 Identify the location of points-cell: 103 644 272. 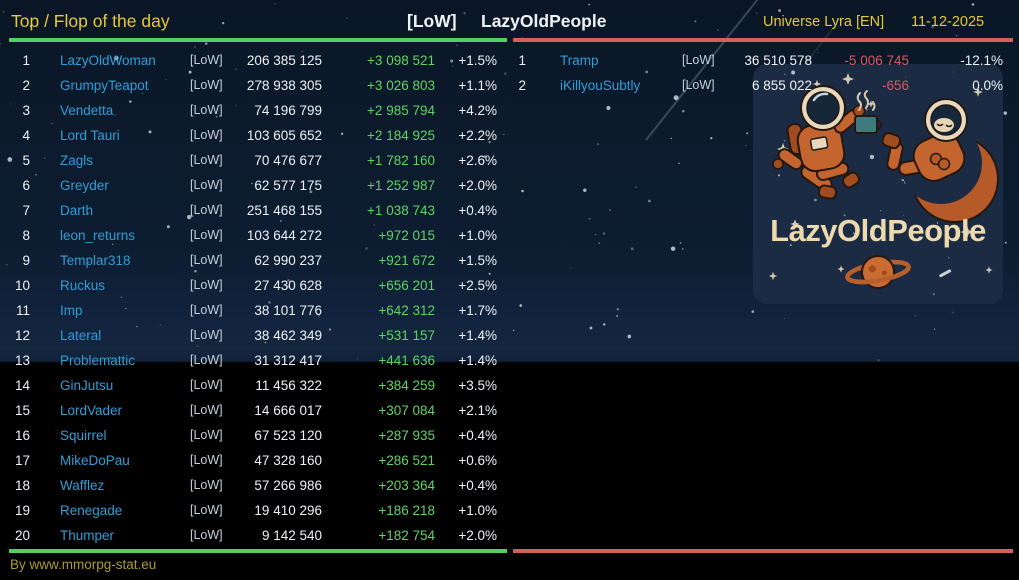
(284, 235).